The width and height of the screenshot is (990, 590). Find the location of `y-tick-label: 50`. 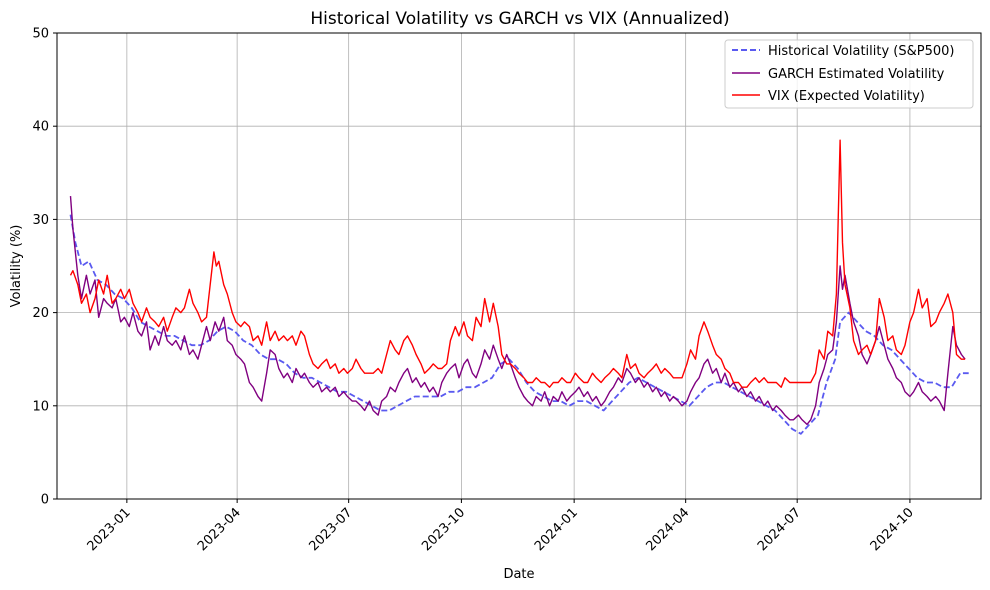

y-tick-label: 50 is located at coordinates (40, 34).